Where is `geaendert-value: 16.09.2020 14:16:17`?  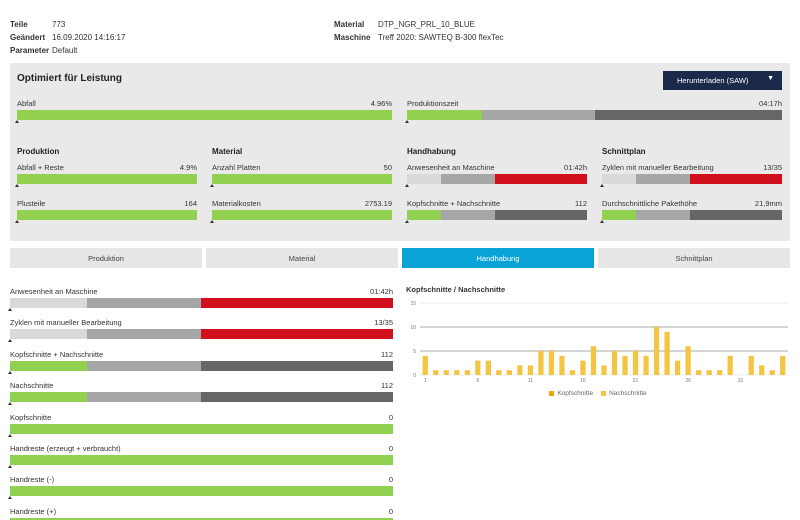
geaendert-value: 16.09.2020 14:16:17 is located at coordinates (89, 37).